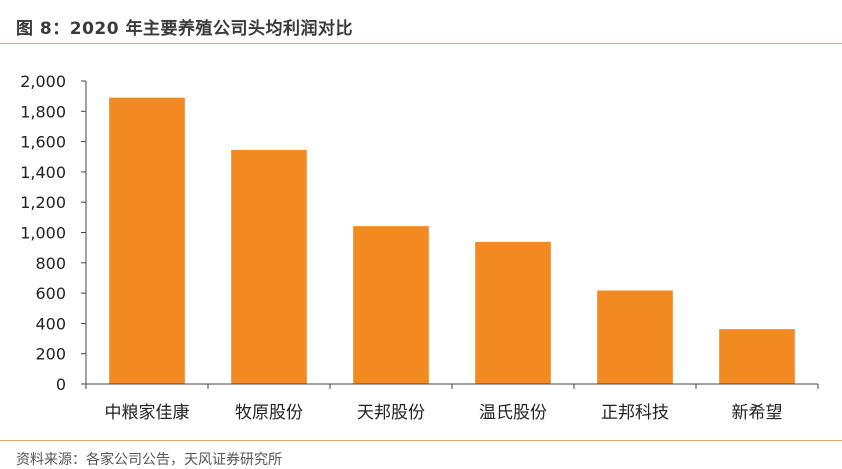  What do you see at coordinates (391, 413) in the screenshot?
I see `x-tick-label: 天邦股份` at bounding box center [391, 413].